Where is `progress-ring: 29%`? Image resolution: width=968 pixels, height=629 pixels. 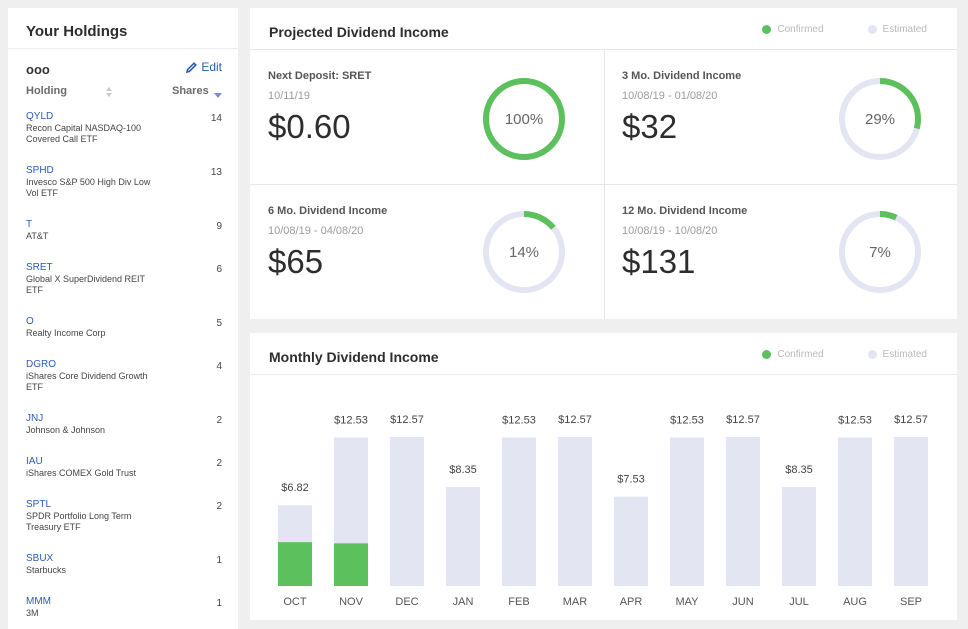 progress-ring: 29% is located at coordinates (880, 119).